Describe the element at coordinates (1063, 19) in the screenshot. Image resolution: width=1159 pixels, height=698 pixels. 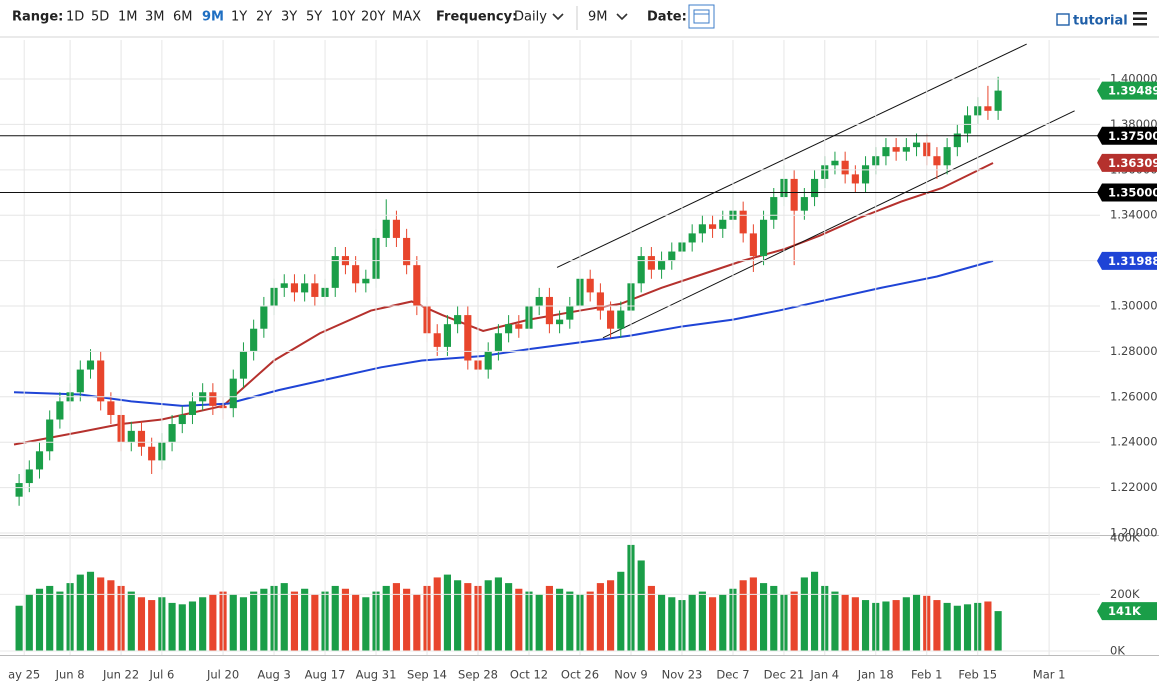
I see `tutorial-icon` at that location.